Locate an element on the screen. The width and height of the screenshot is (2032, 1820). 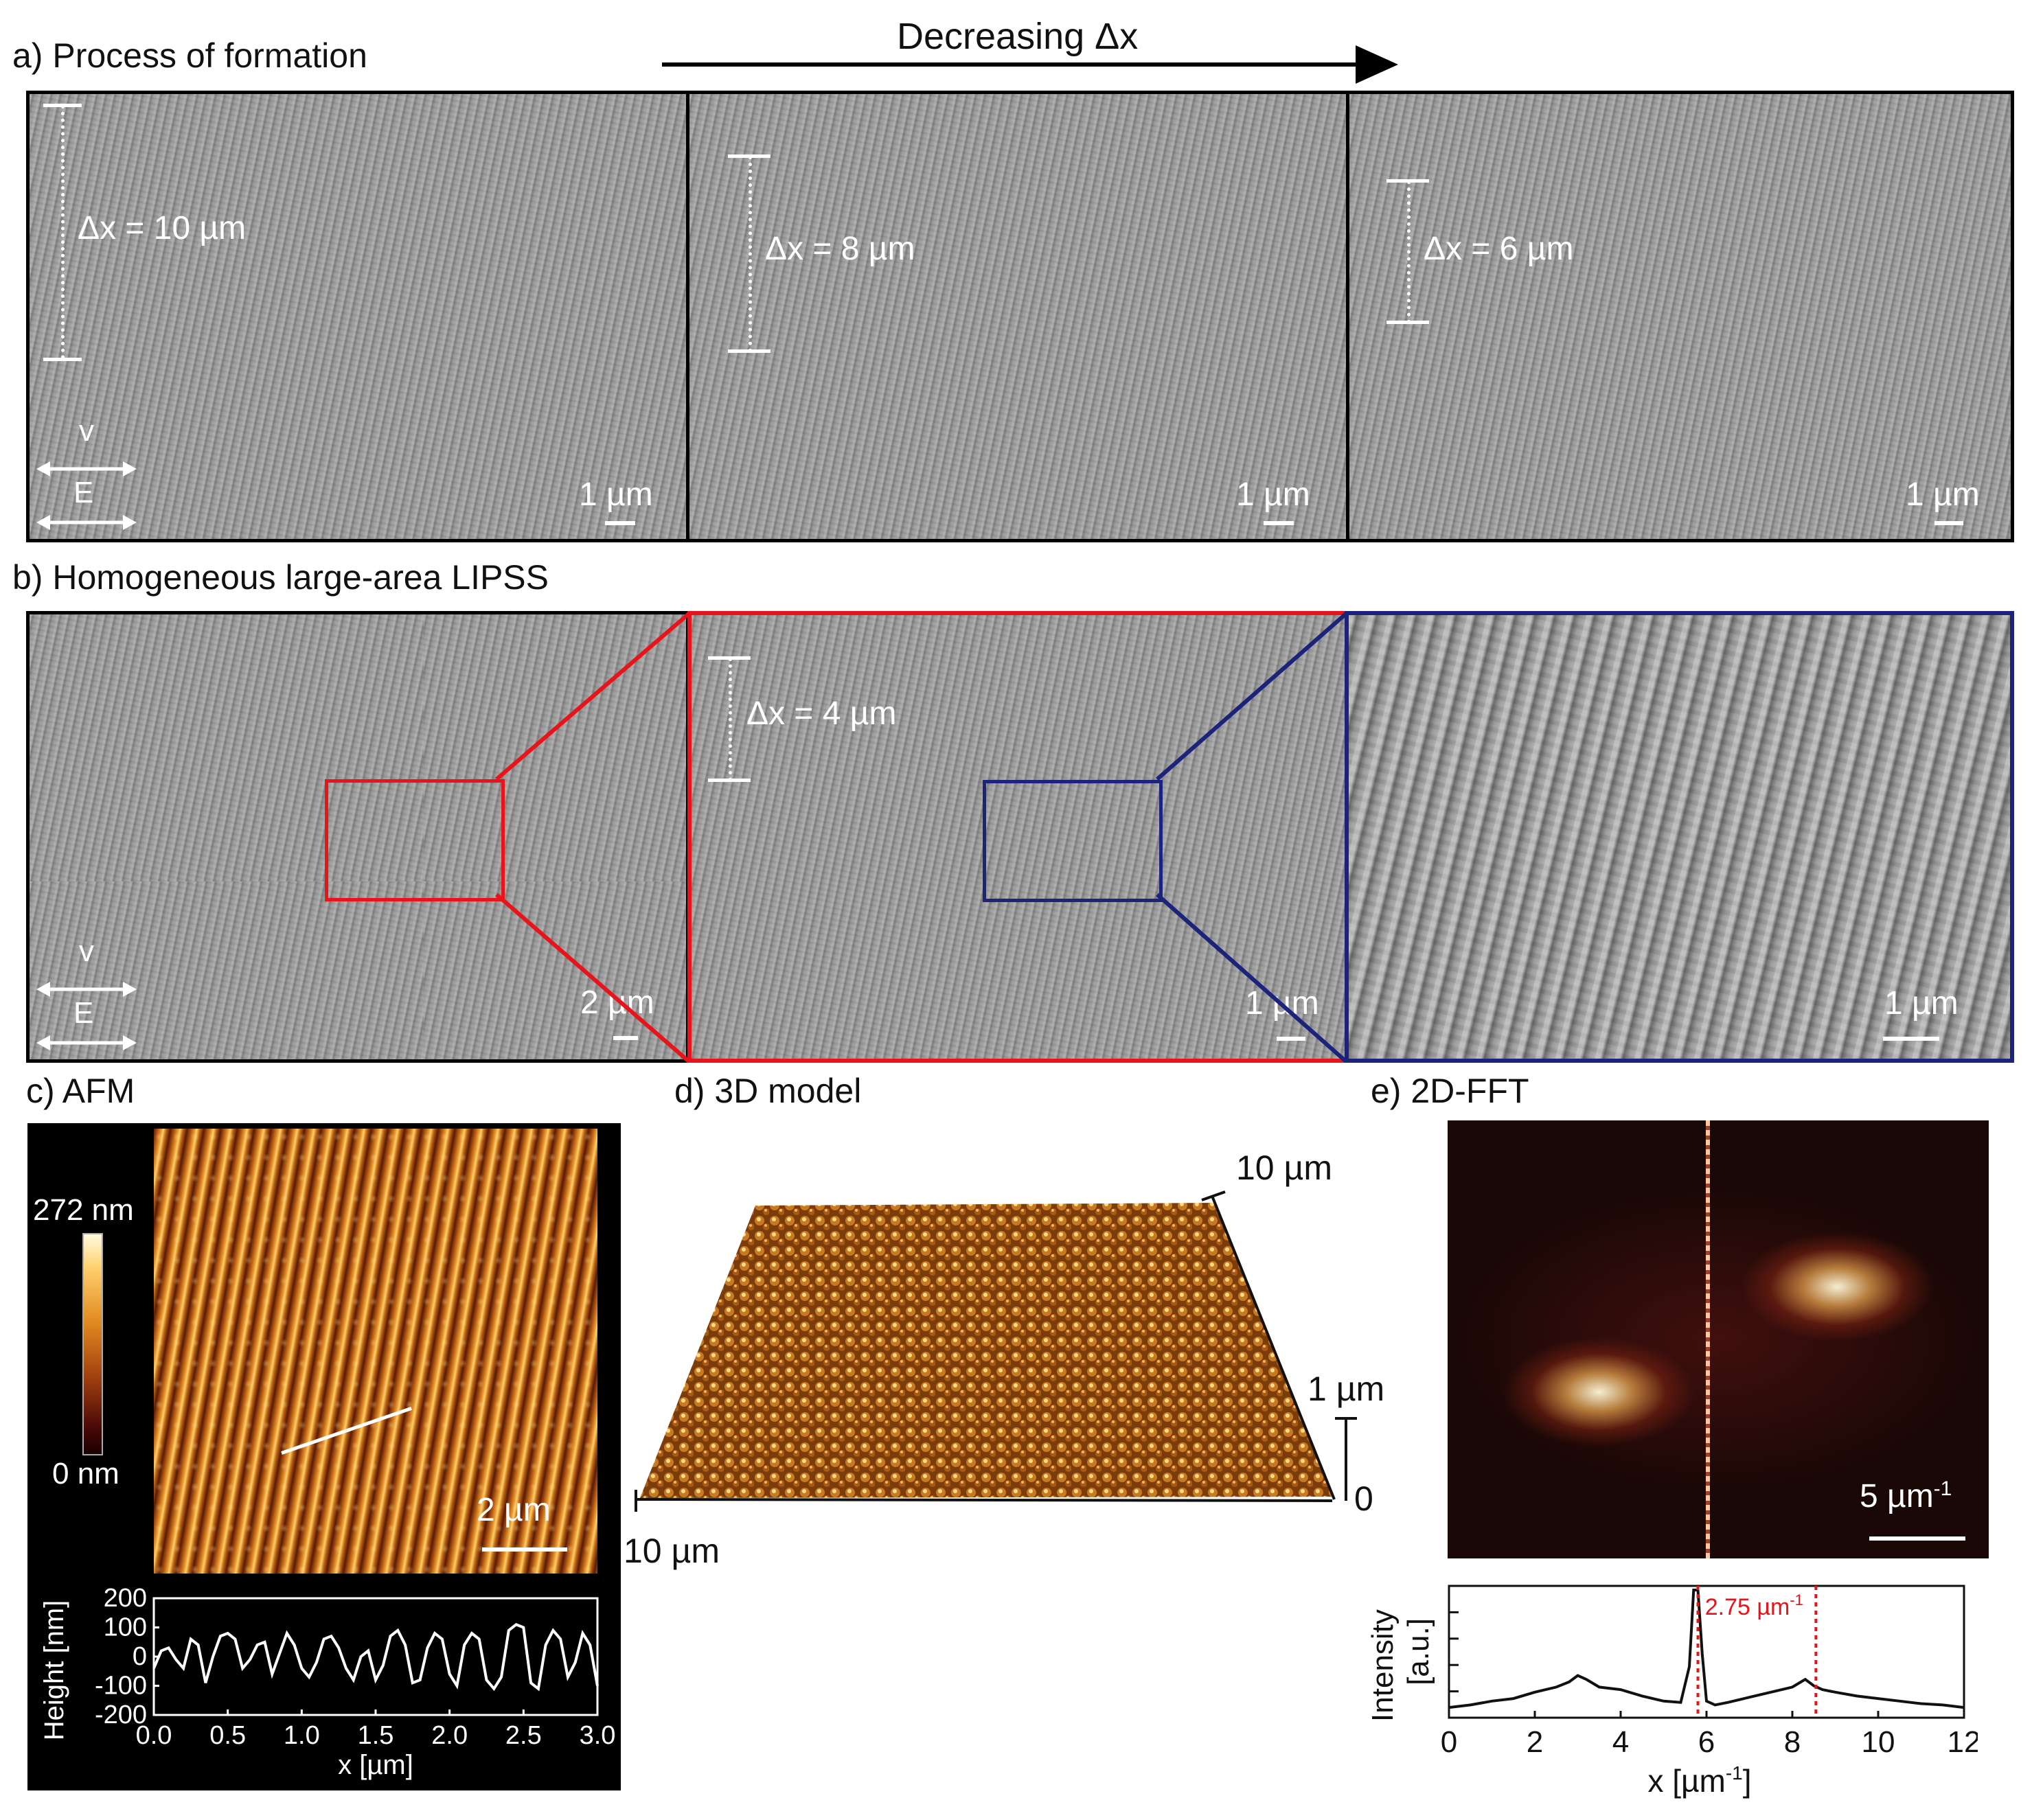
panel-c-title: c) AFM is located at coordinates (80, 1091).